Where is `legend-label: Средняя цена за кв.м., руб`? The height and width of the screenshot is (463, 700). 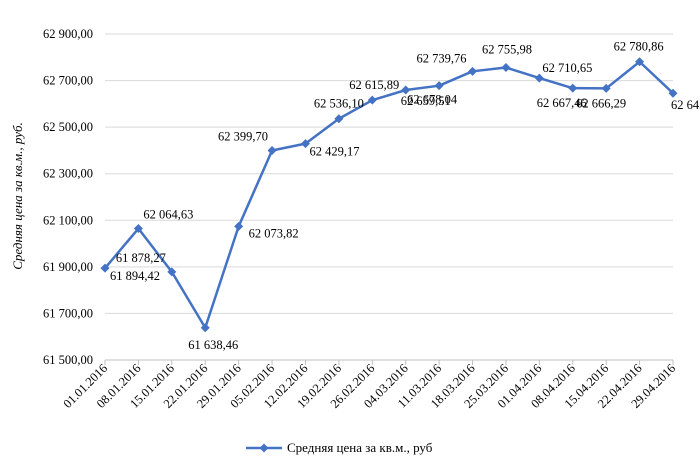 legend-label: Средняя цена за кв.м., руб is located at coordinates (360, 447).